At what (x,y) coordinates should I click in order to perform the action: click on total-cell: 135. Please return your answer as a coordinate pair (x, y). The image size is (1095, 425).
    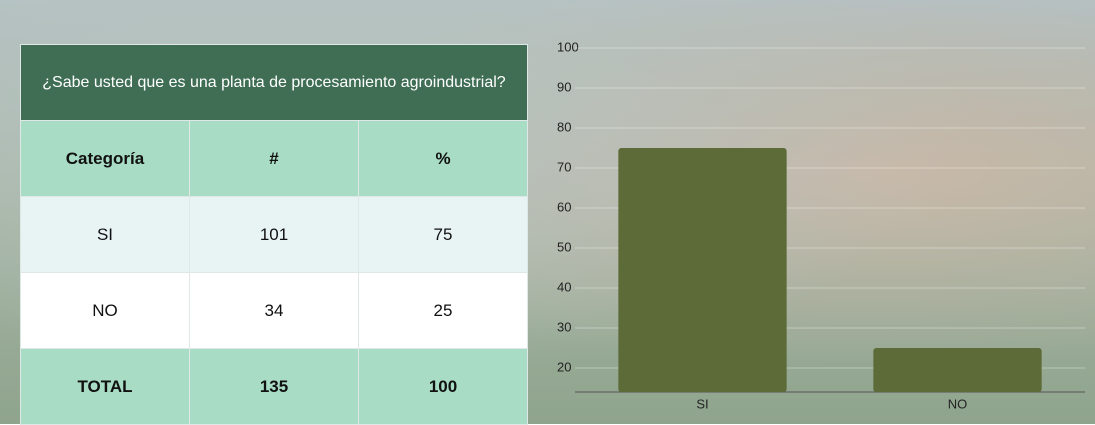
    Looking at the image, I should click on (274, 386).